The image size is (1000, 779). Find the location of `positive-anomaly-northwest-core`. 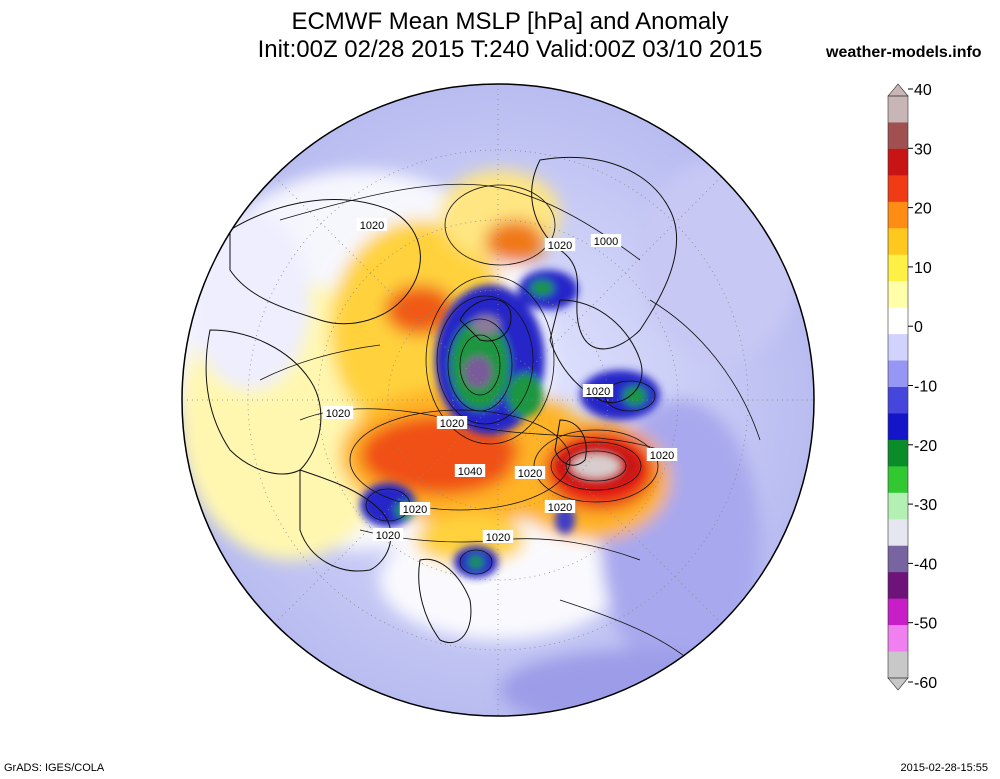

positive-anomaly-northwest-core is located at coordinates (420, 310).